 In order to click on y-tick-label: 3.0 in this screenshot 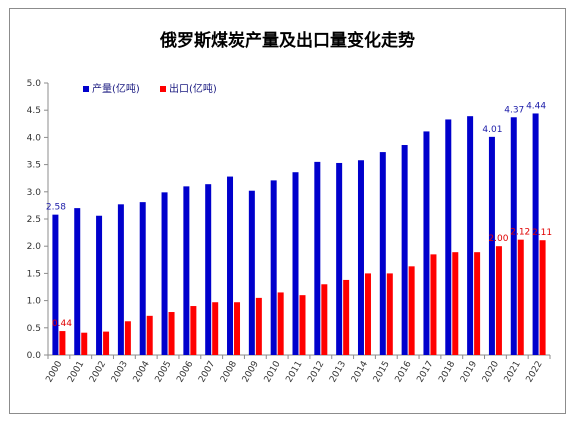, I will do `click(34, 193)`.